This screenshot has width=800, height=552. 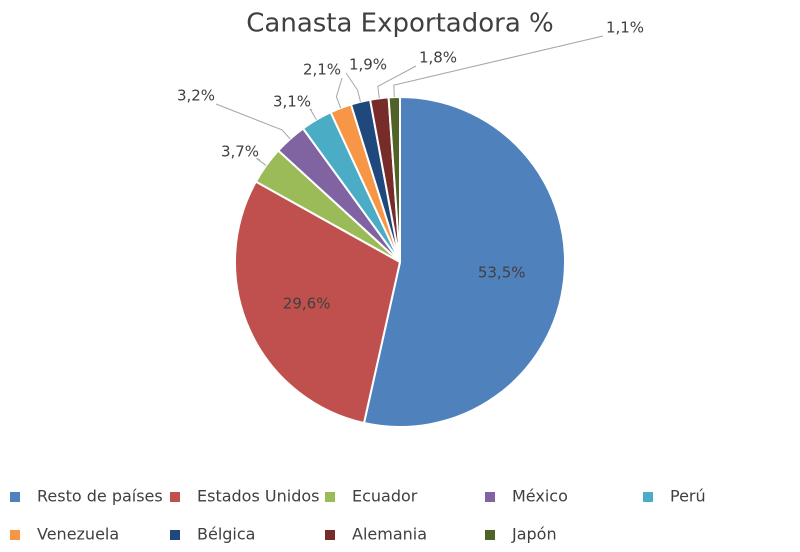 What do you see at coordinates (502, 273) in the screenshot?
I see `data-label: 53,5%` at bounding box center [502, 273].